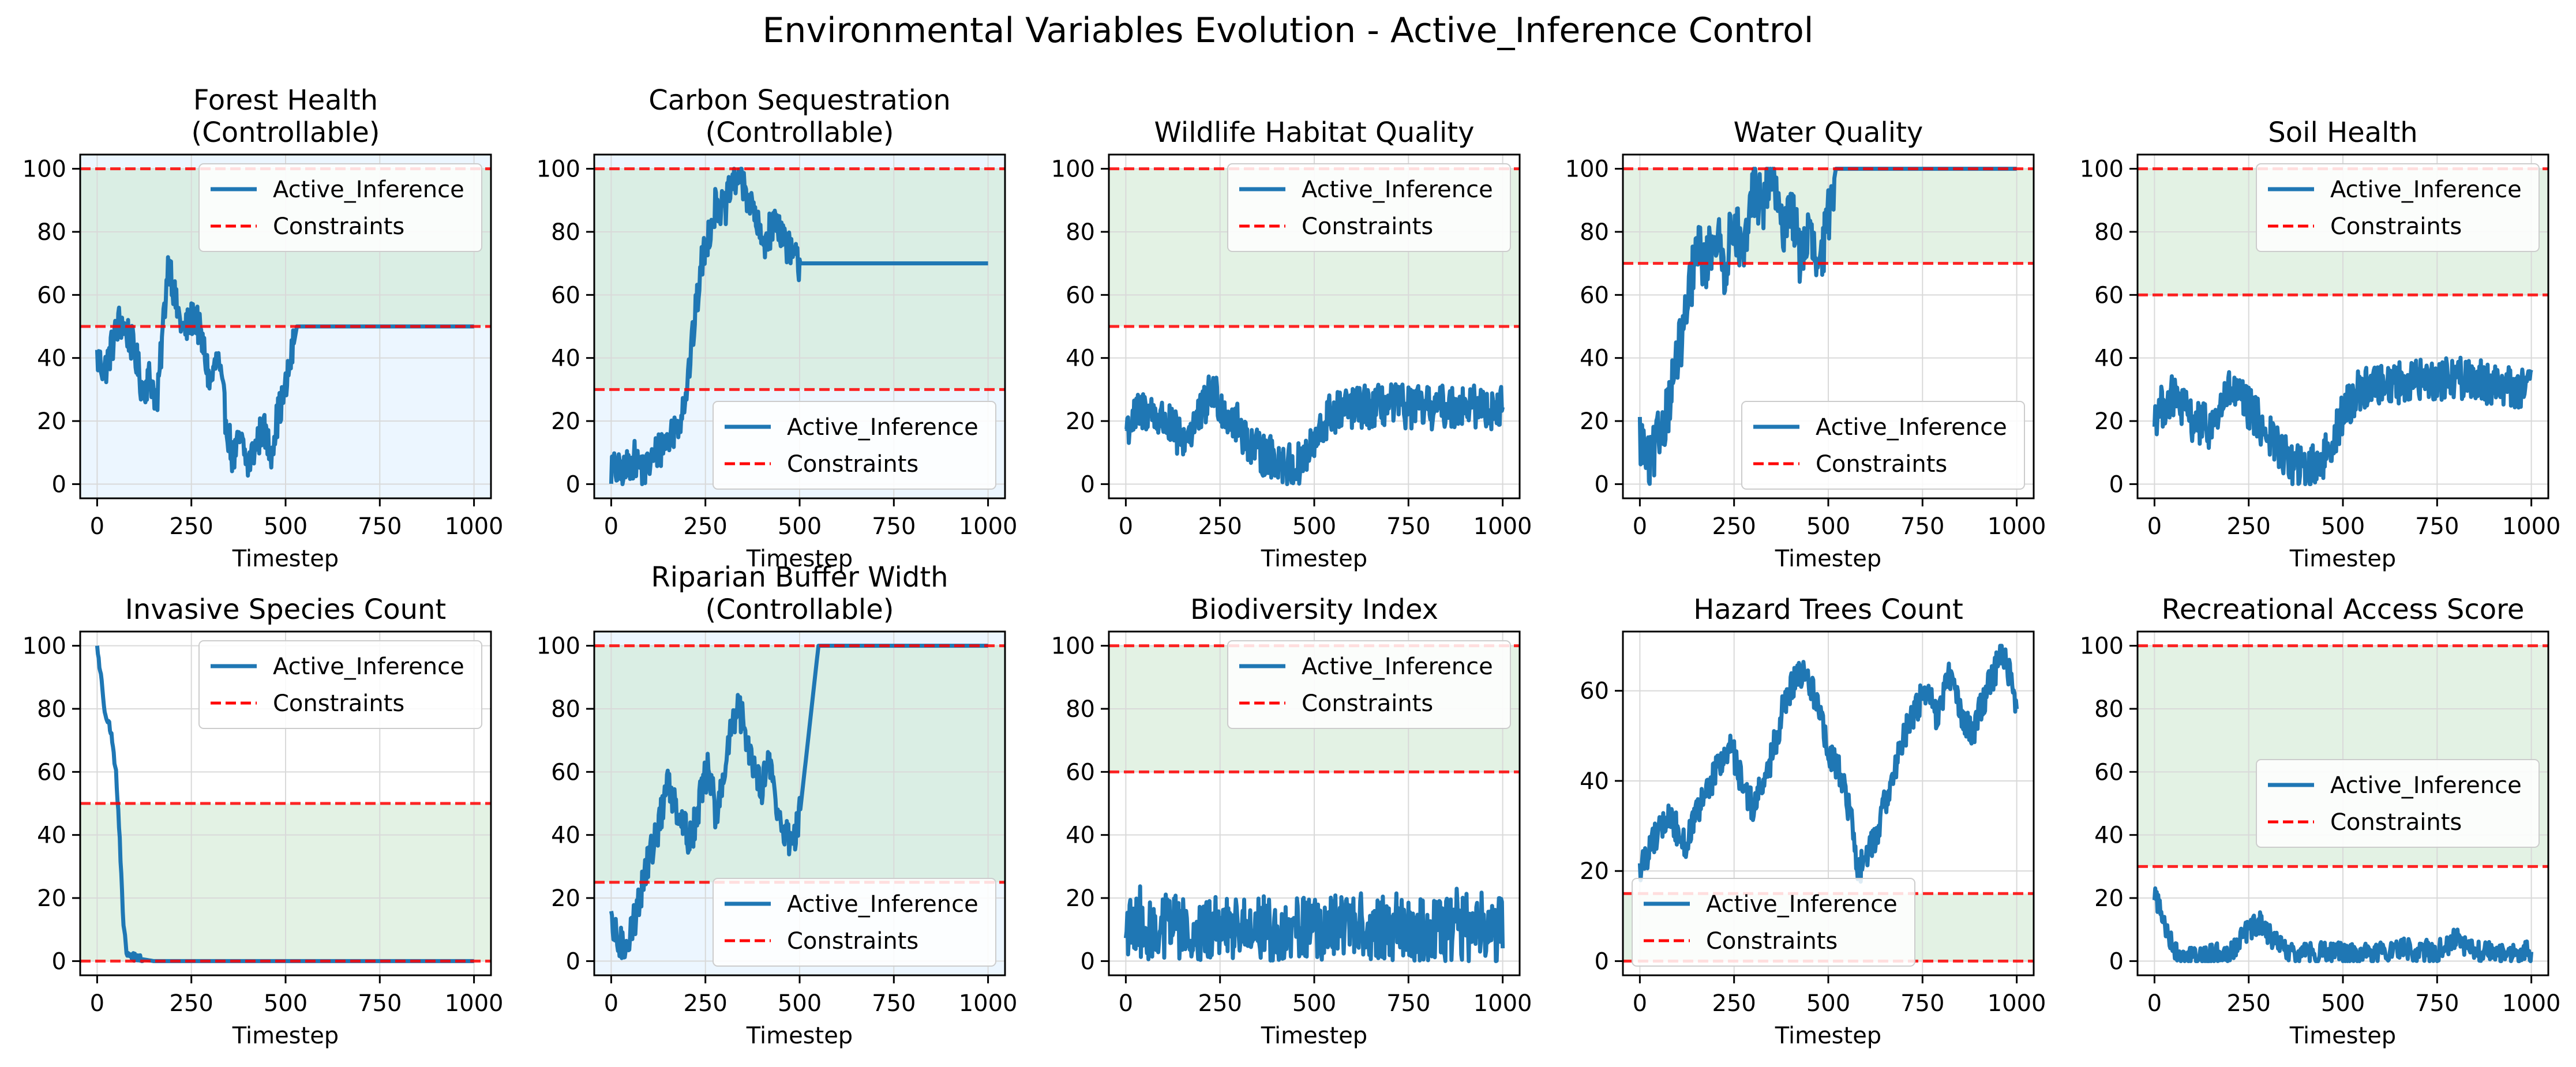 Image resolution: width=2576 pixels, height=1067 pixels. I want to click on subplot-title: Forest Health, so click(285, 100).